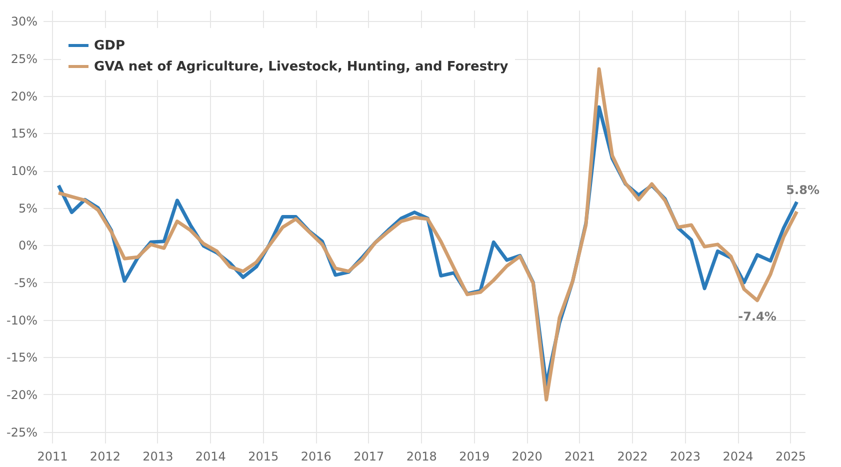  I want to click on y-tick-label: 25%, so click(24, 59).